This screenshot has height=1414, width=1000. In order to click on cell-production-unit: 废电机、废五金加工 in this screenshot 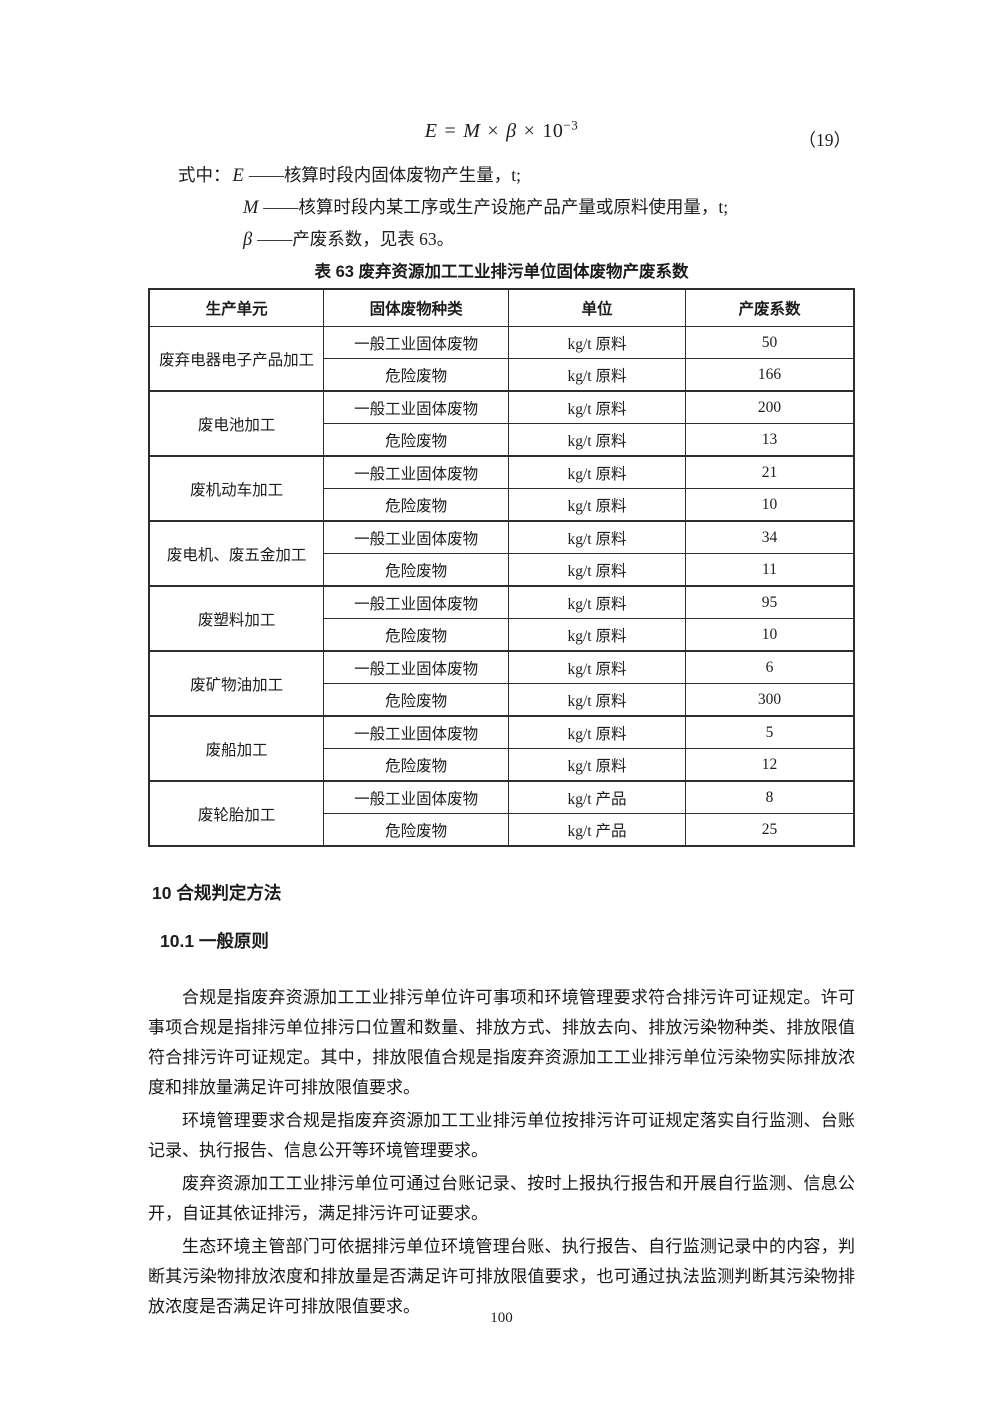, I will do `click(236, 554)`.